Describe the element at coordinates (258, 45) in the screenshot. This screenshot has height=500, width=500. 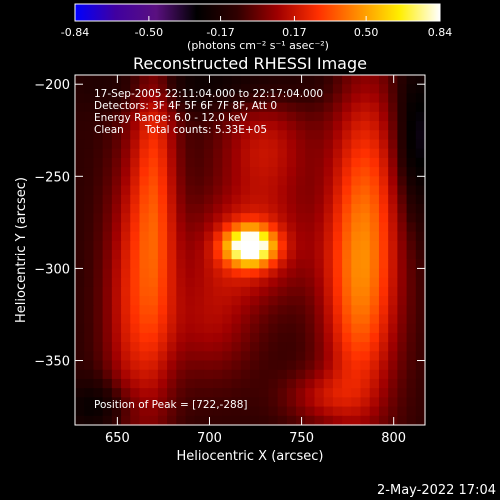
I see `colorbar-units: (photons cm⁻² s⁻¹ asec⁻²)` at that location.